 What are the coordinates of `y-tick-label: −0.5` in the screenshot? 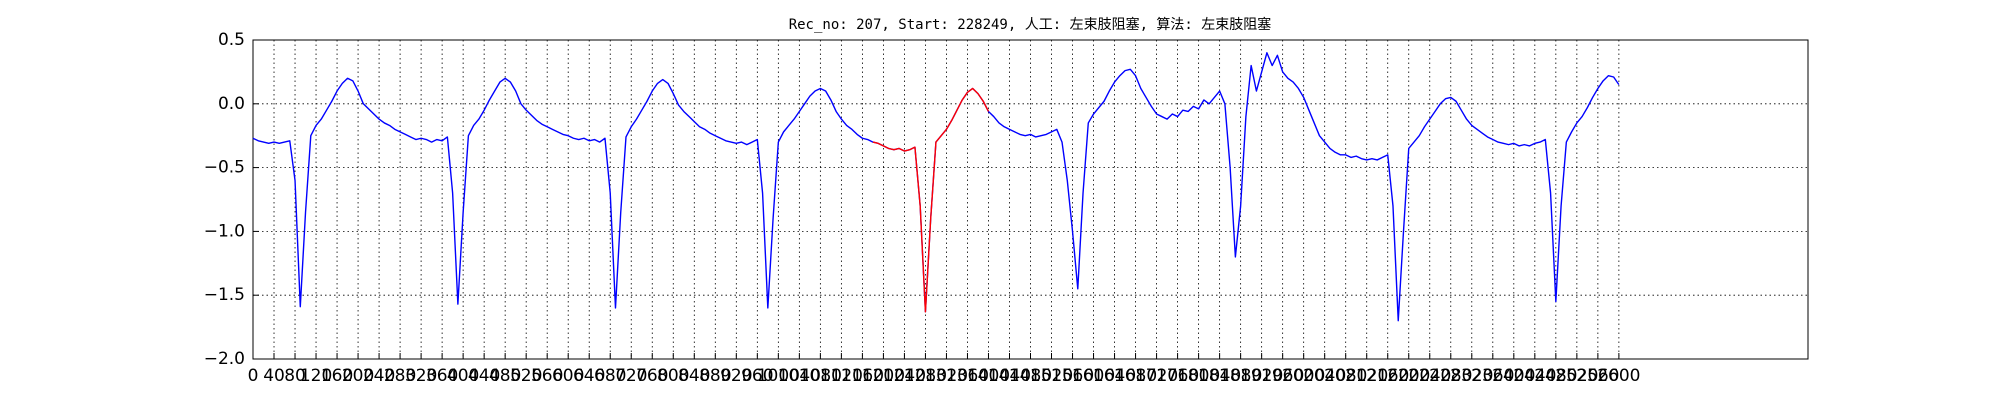 It's located at (224, 168).